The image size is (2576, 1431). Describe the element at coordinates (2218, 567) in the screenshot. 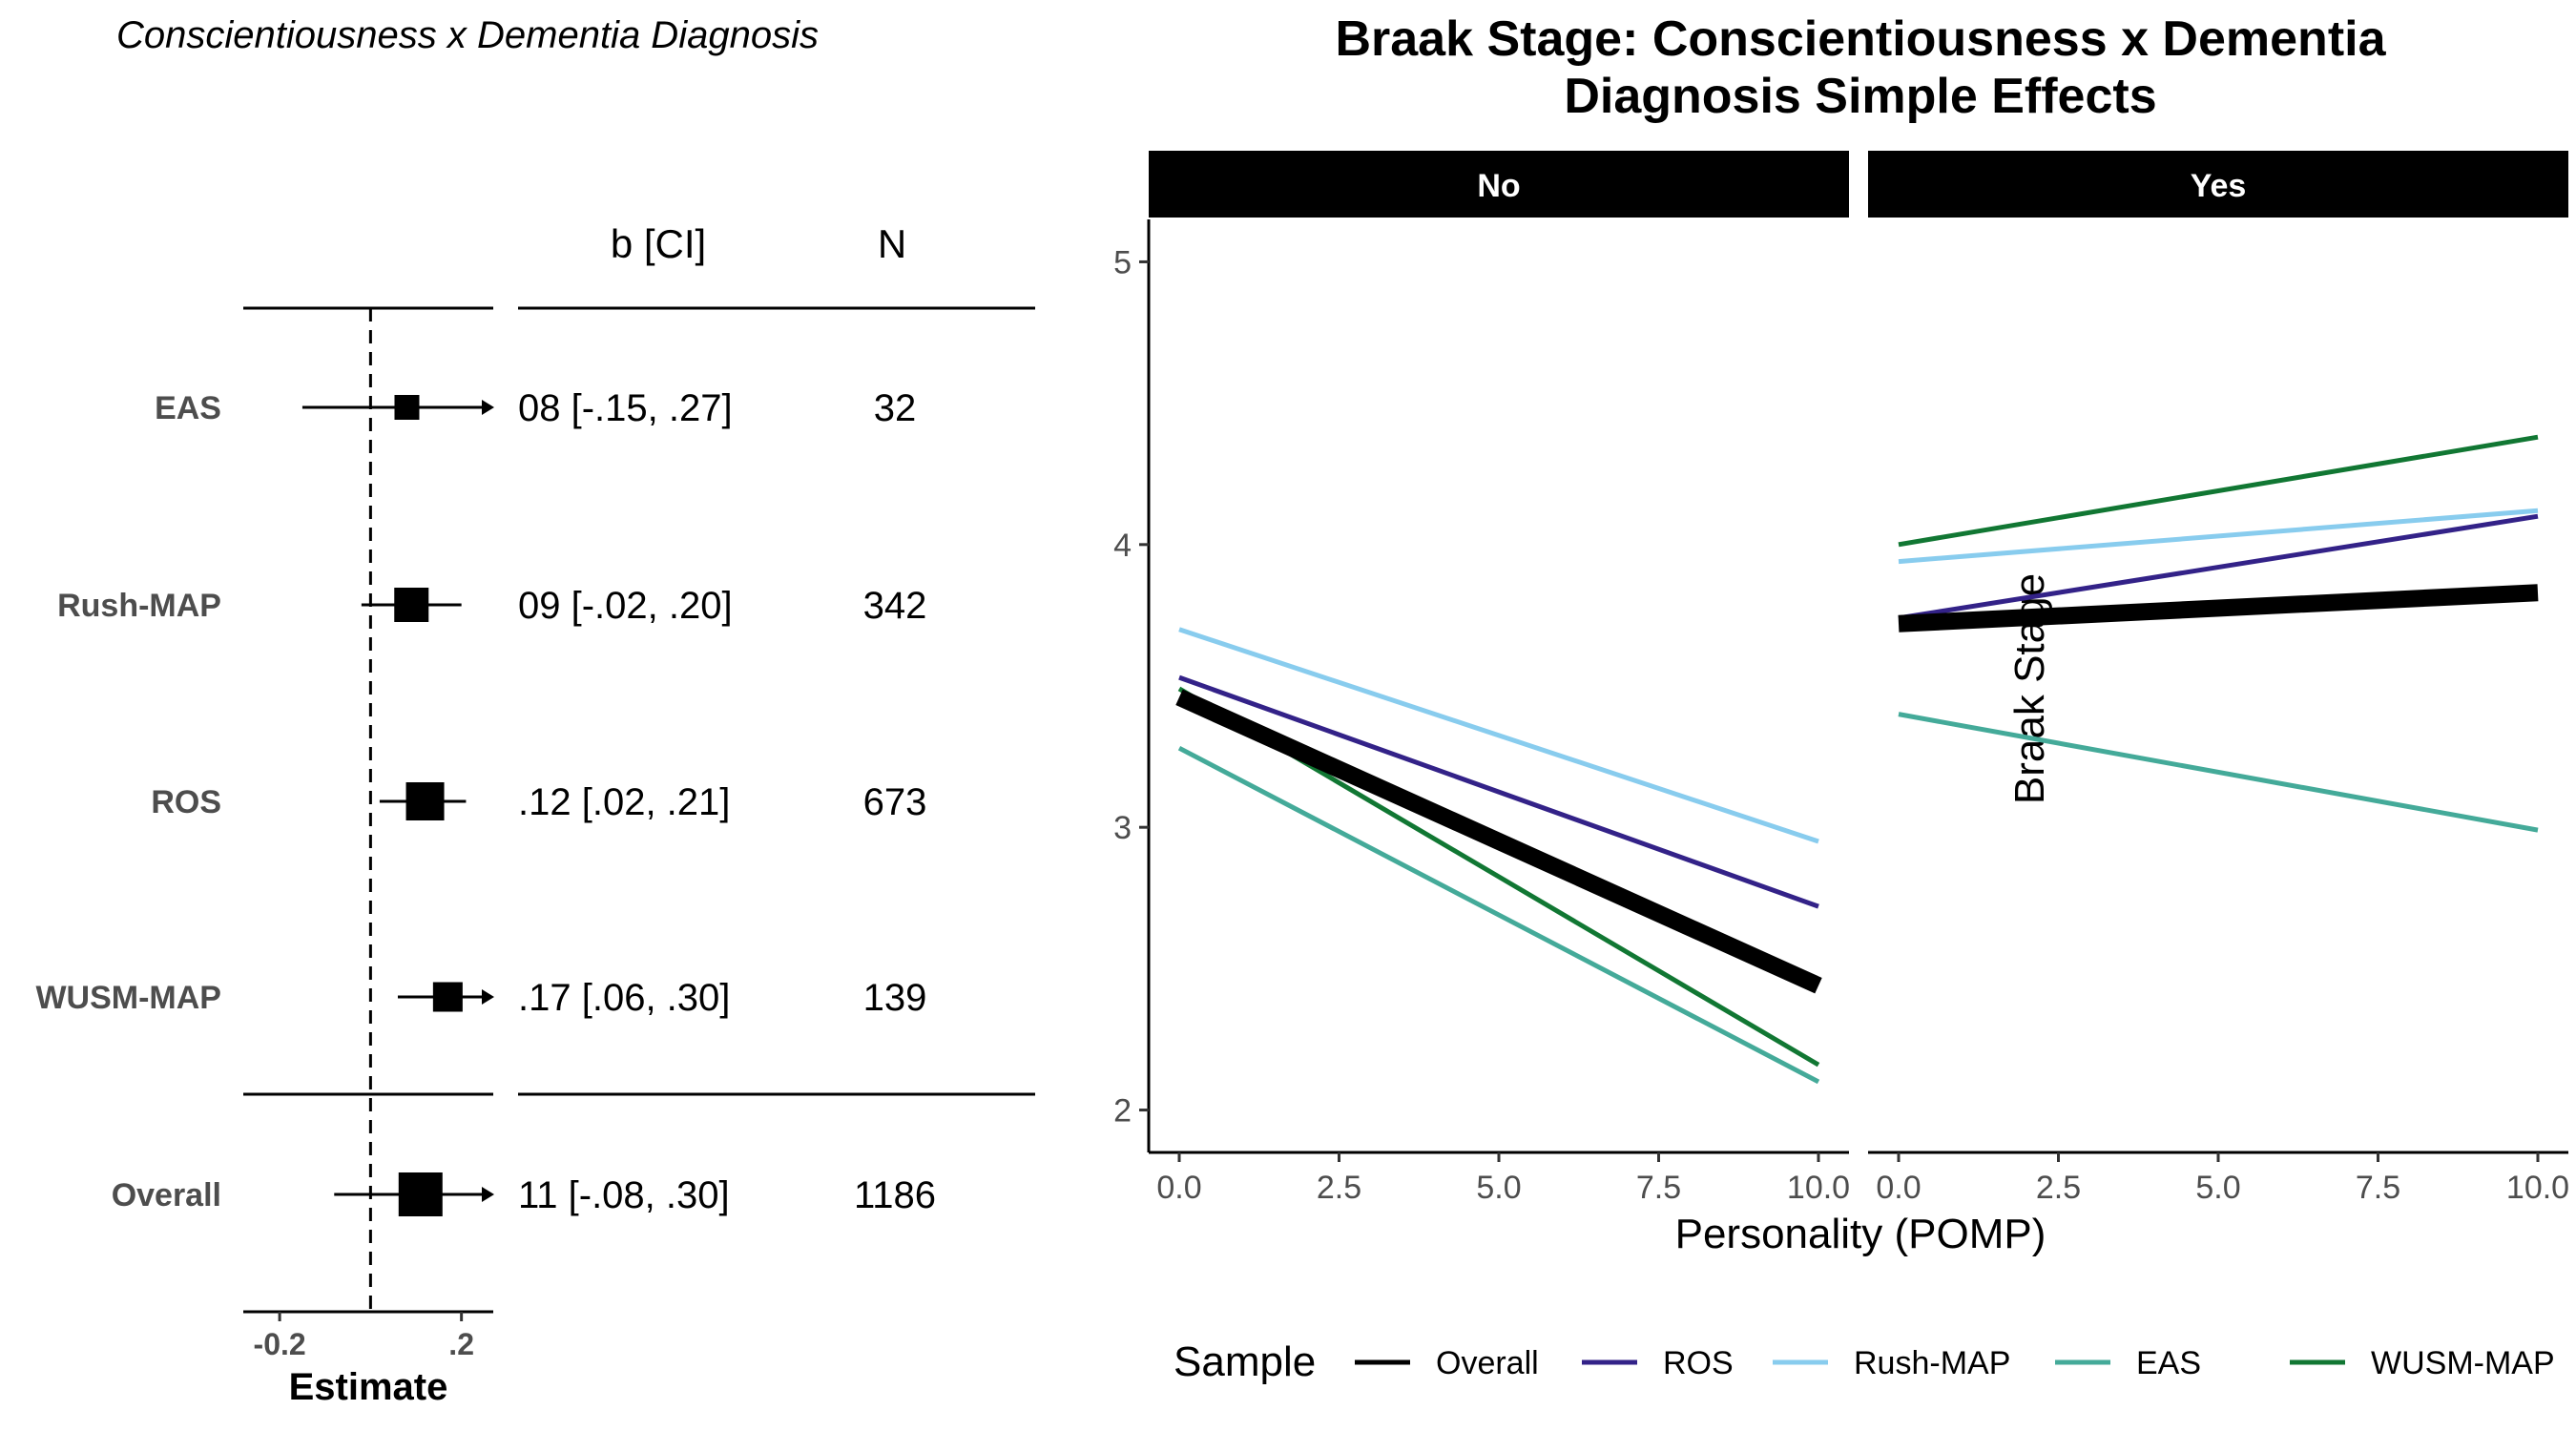

I see `series-line-ros-yes` at that location.